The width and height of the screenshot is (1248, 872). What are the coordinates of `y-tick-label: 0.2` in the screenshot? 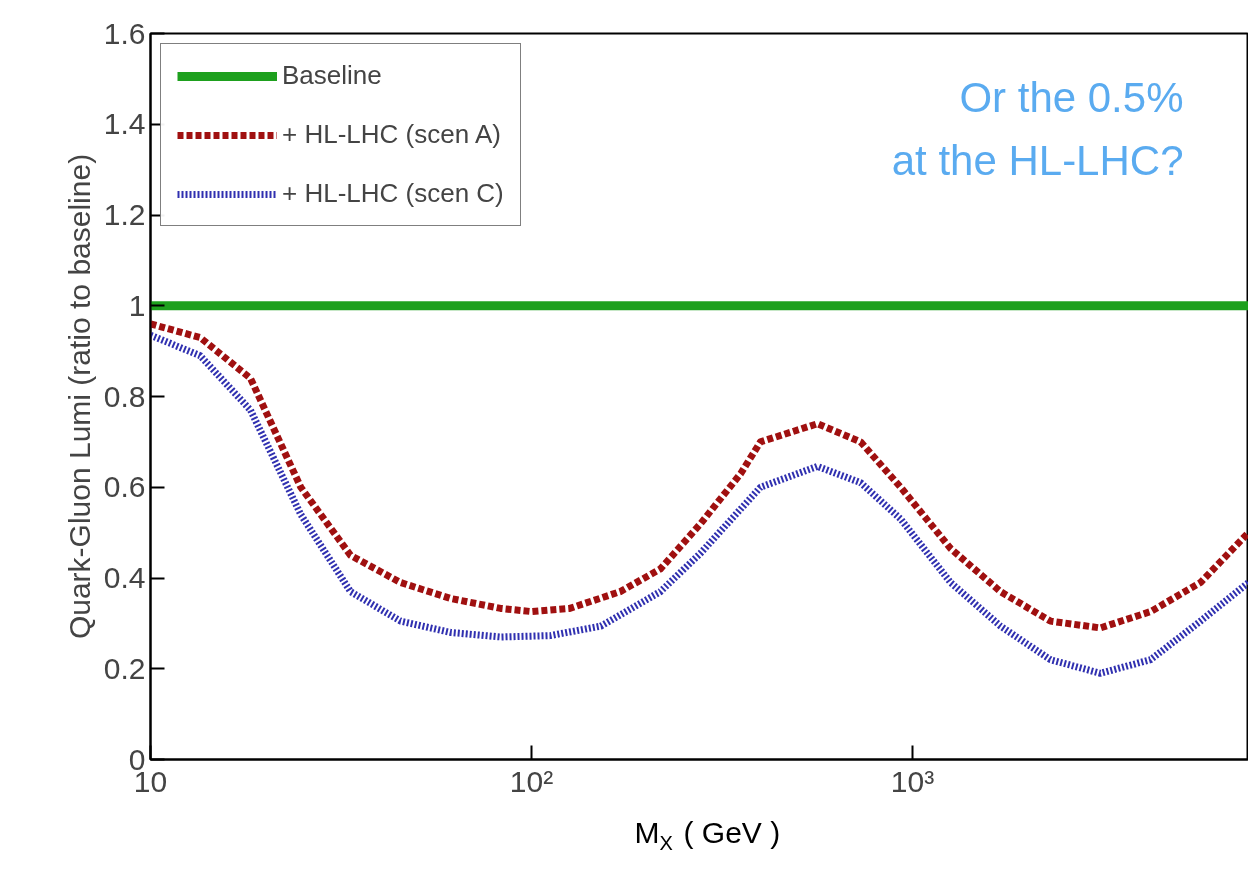 It's located at (124, 668).